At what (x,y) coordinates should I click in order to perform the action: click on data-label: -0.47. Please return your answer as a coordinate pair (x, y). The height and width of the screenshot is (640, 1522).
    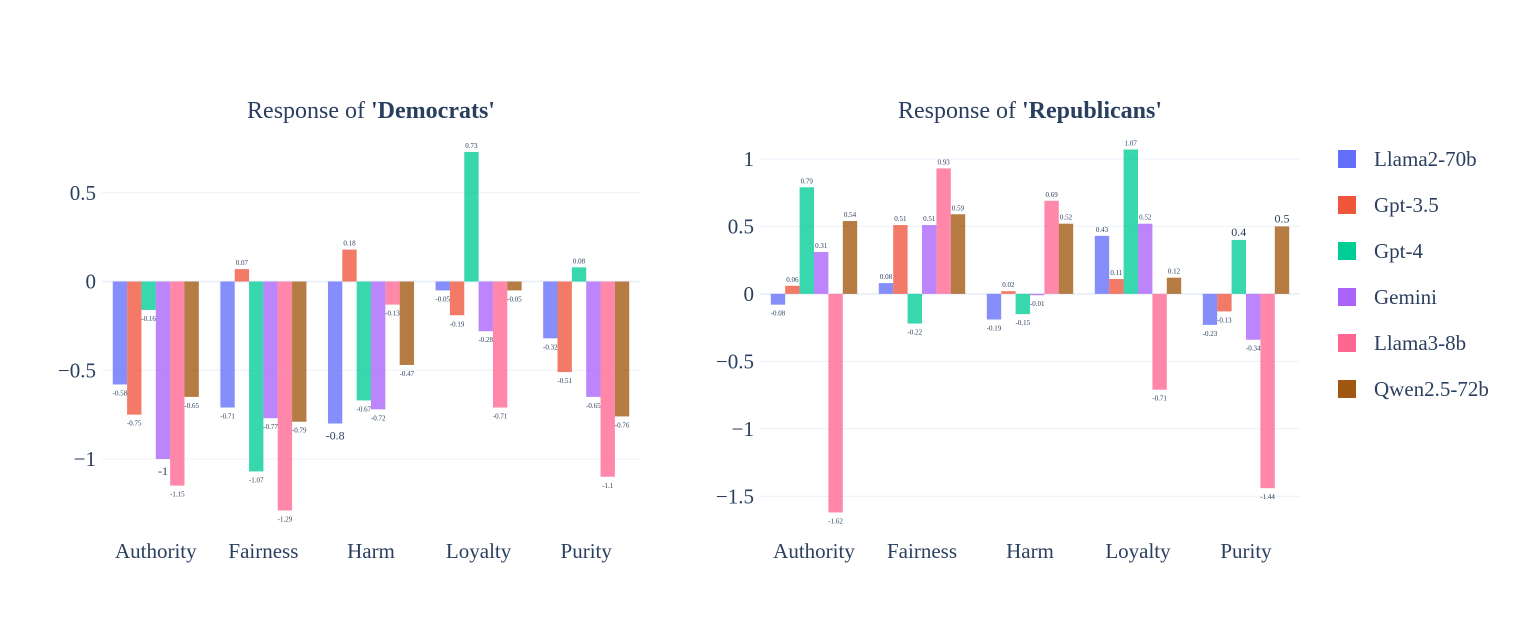
    Looking at the image, I should click on (407, 374).